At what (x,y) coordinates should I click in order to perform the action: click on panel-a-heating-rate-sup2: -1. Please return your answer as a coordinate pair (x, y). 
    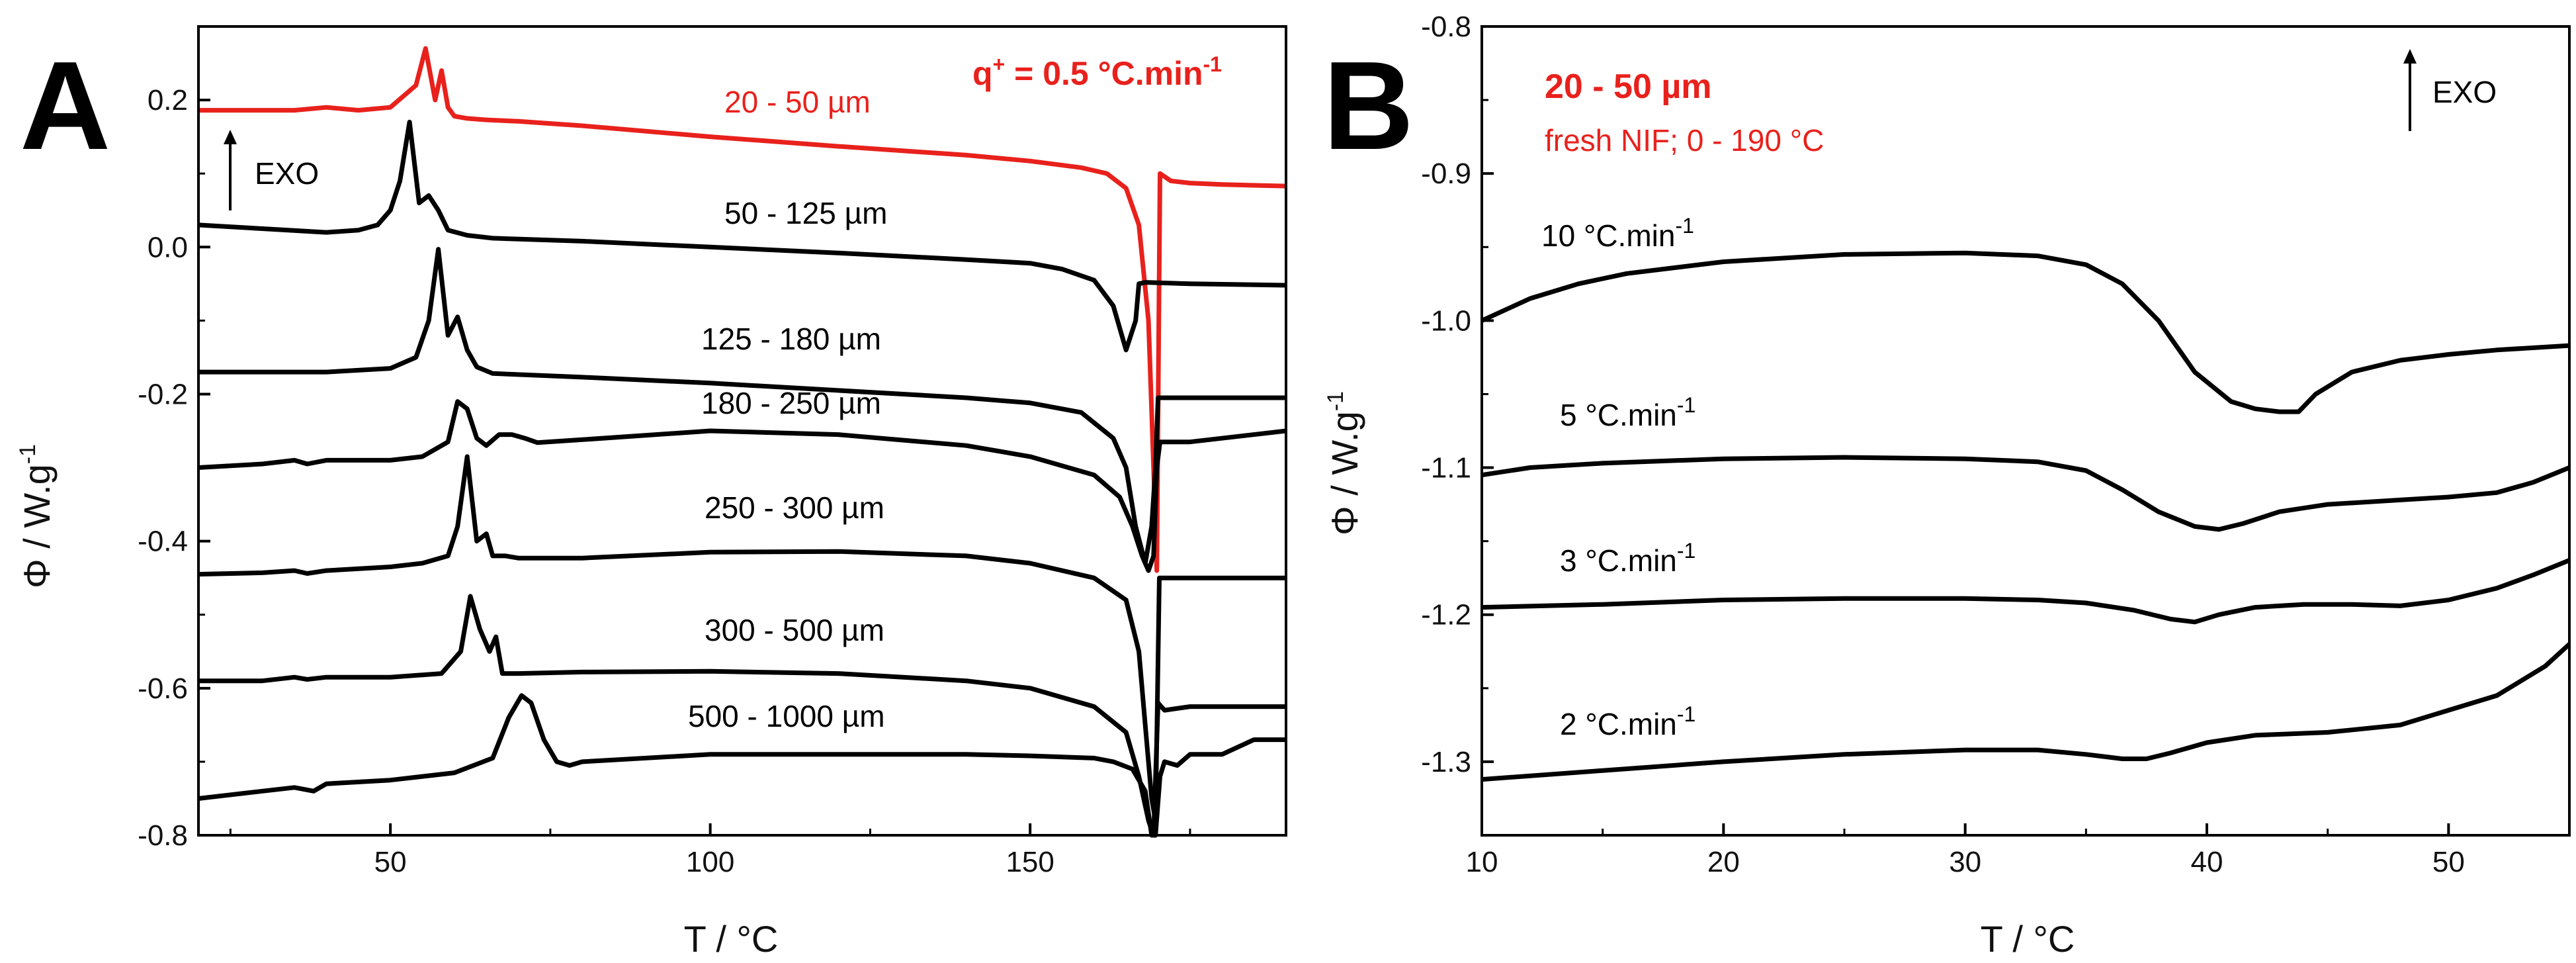
    Looking at the image, I should click on (1212, 64).